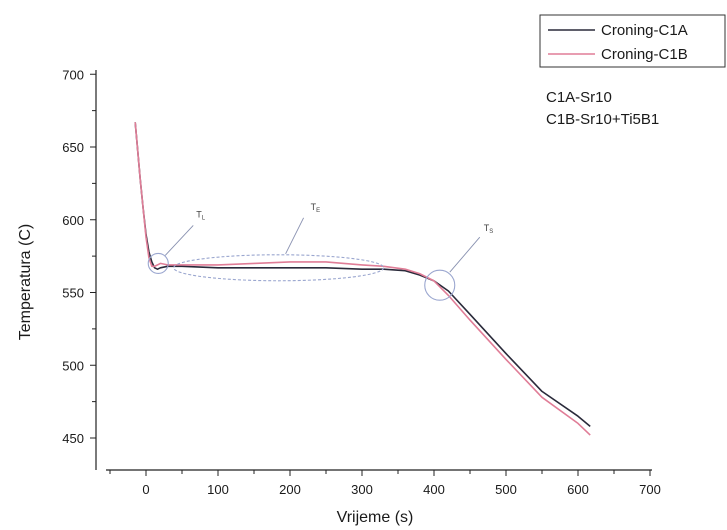 The height and width of the screenshot is (530, 727). I want to click on x-tick-label: 100, so click(218, 489).